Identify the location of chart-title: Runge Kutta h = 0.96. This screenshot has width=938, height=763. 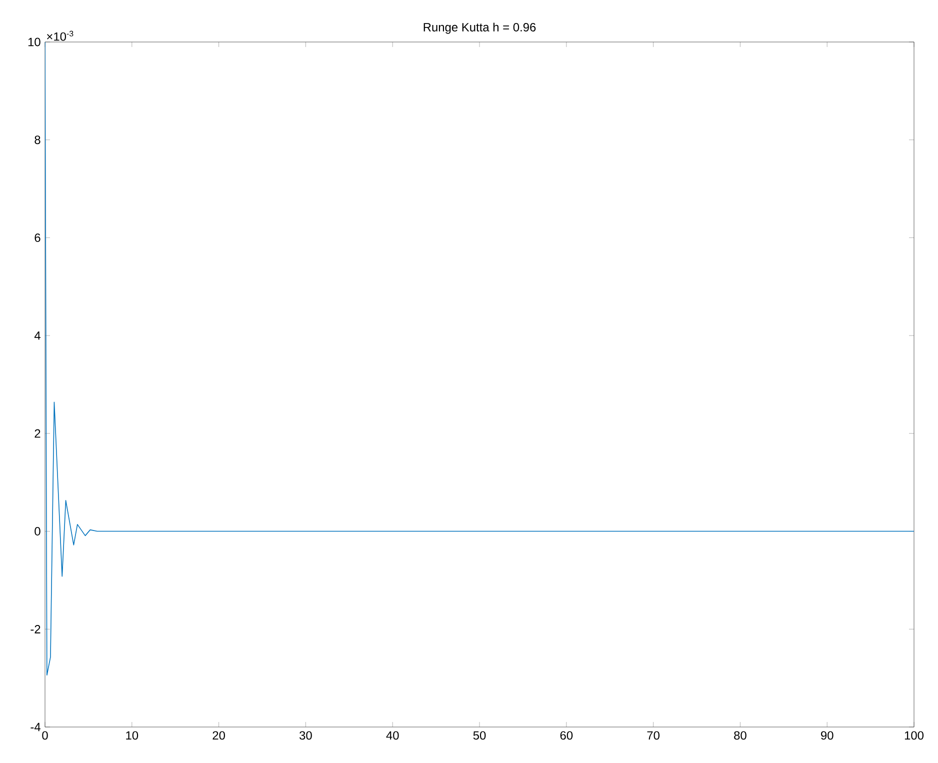
(480, 28).